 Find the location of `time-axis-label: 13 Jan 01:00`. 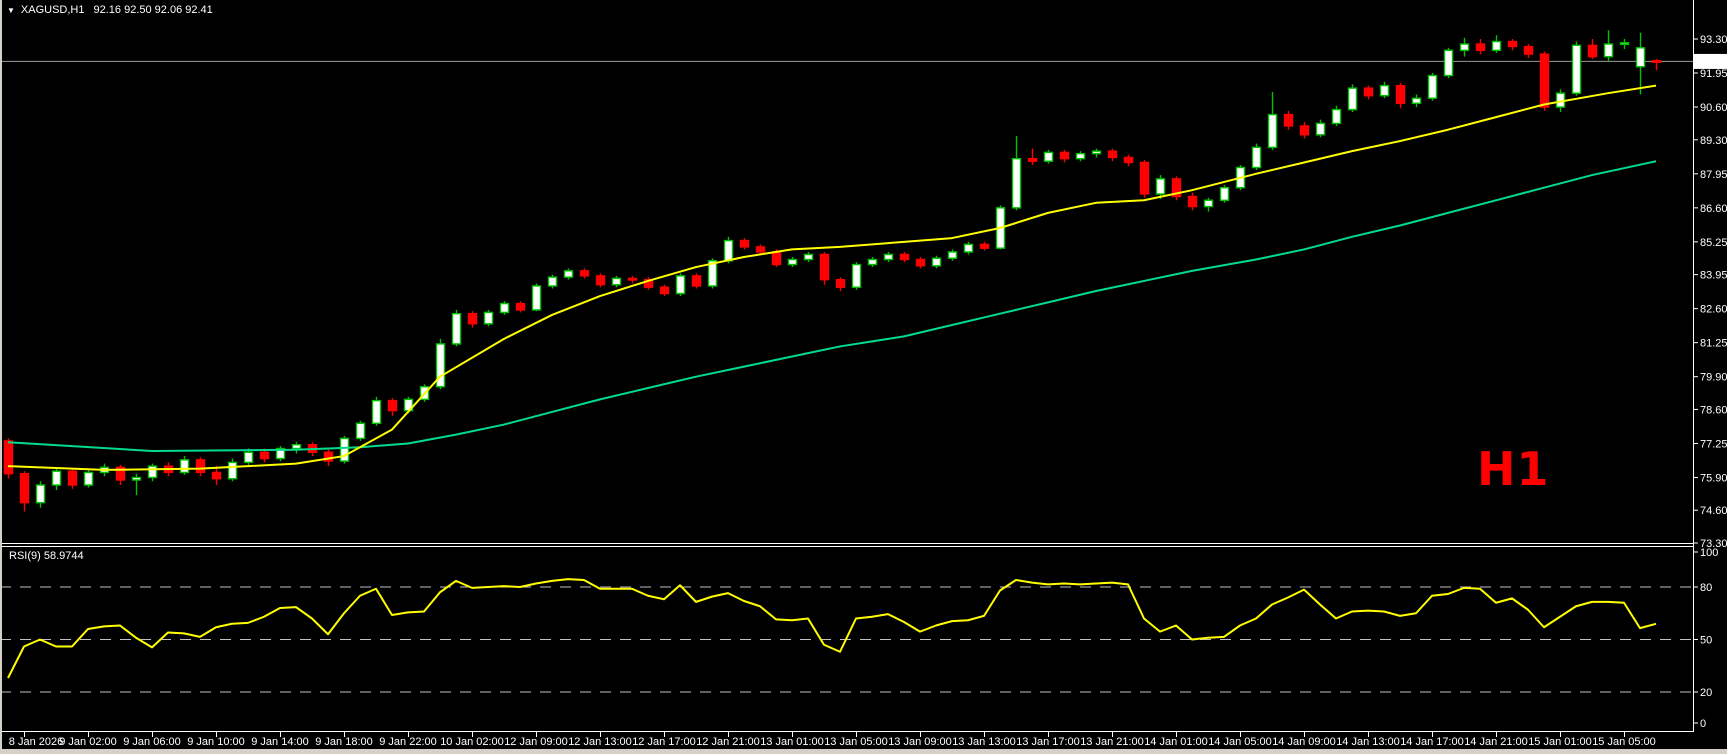

time-axis-label: 13 Jan 01:00 is located at coordinates (792, 742).